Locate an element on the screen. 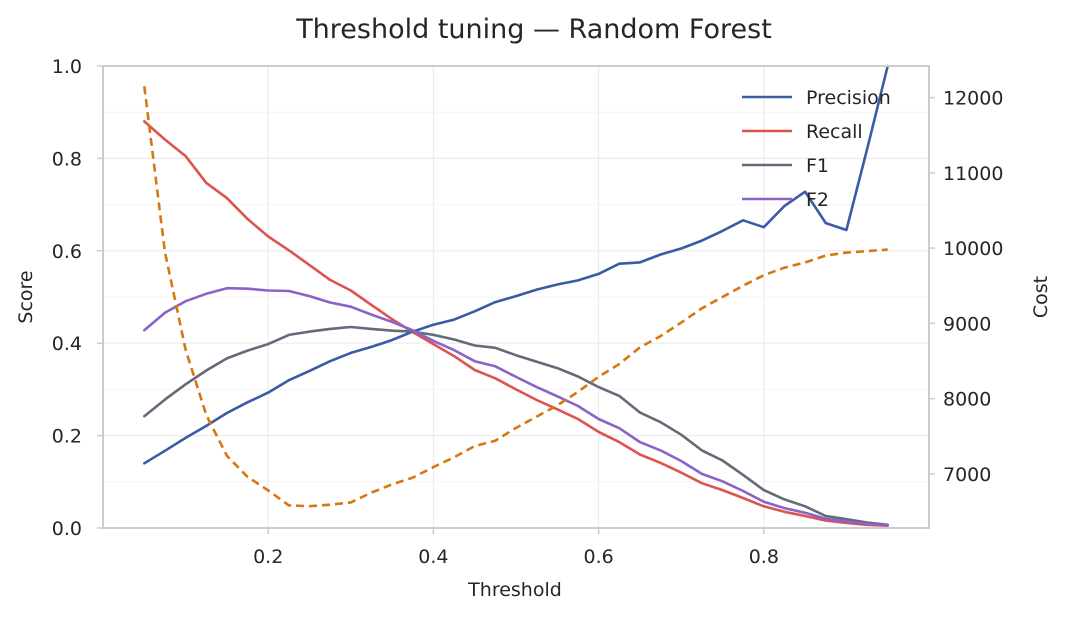  legend-label-precision: Precision is located at coordinates (848, 98).